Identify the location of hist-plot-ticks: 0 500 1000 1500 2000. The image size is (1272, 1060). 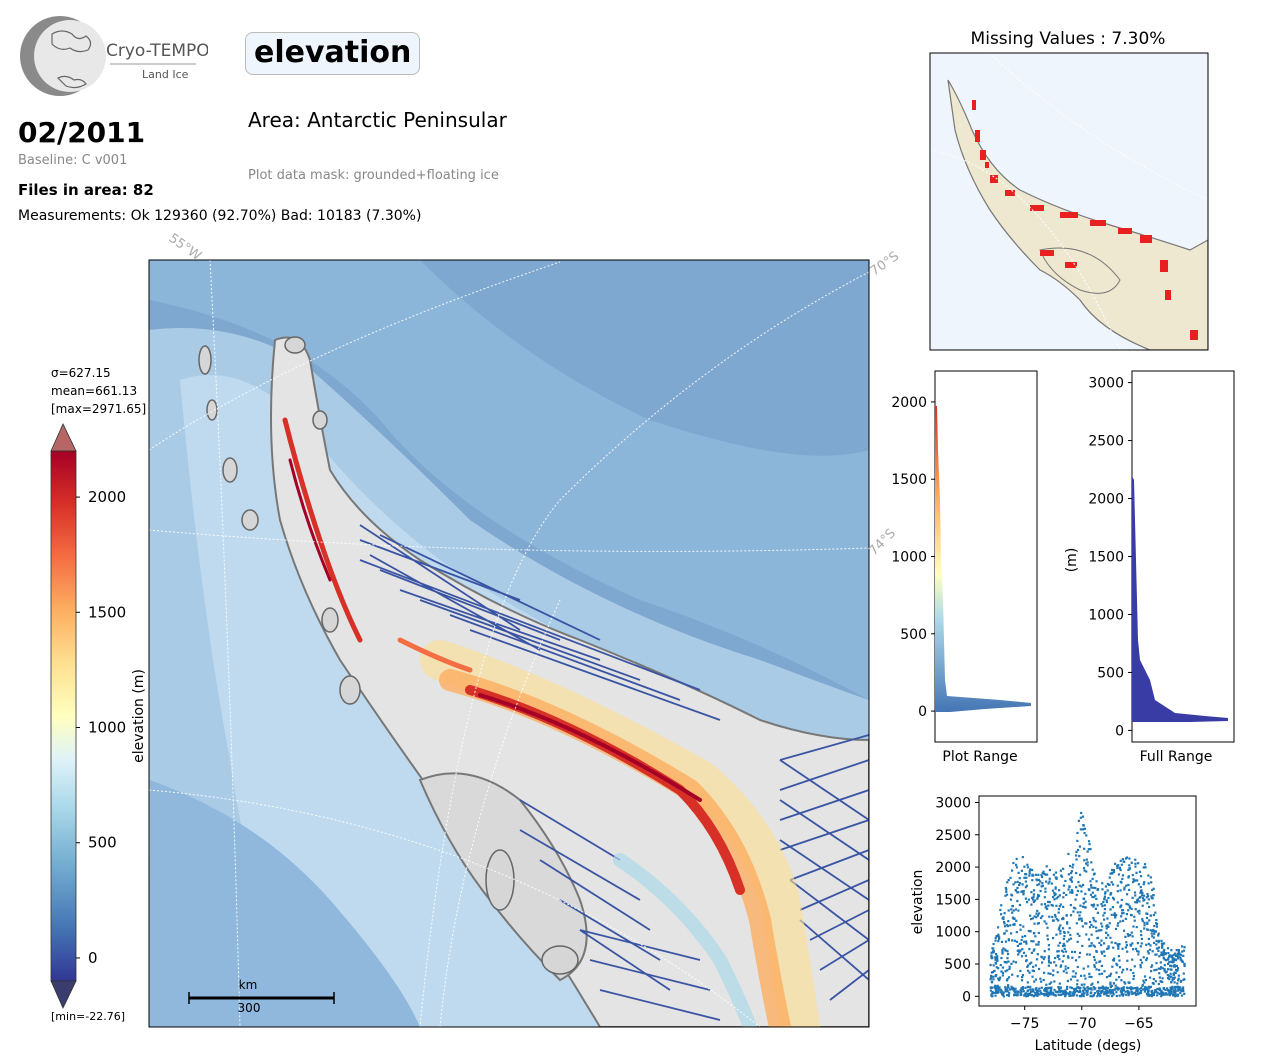
(913, 557).